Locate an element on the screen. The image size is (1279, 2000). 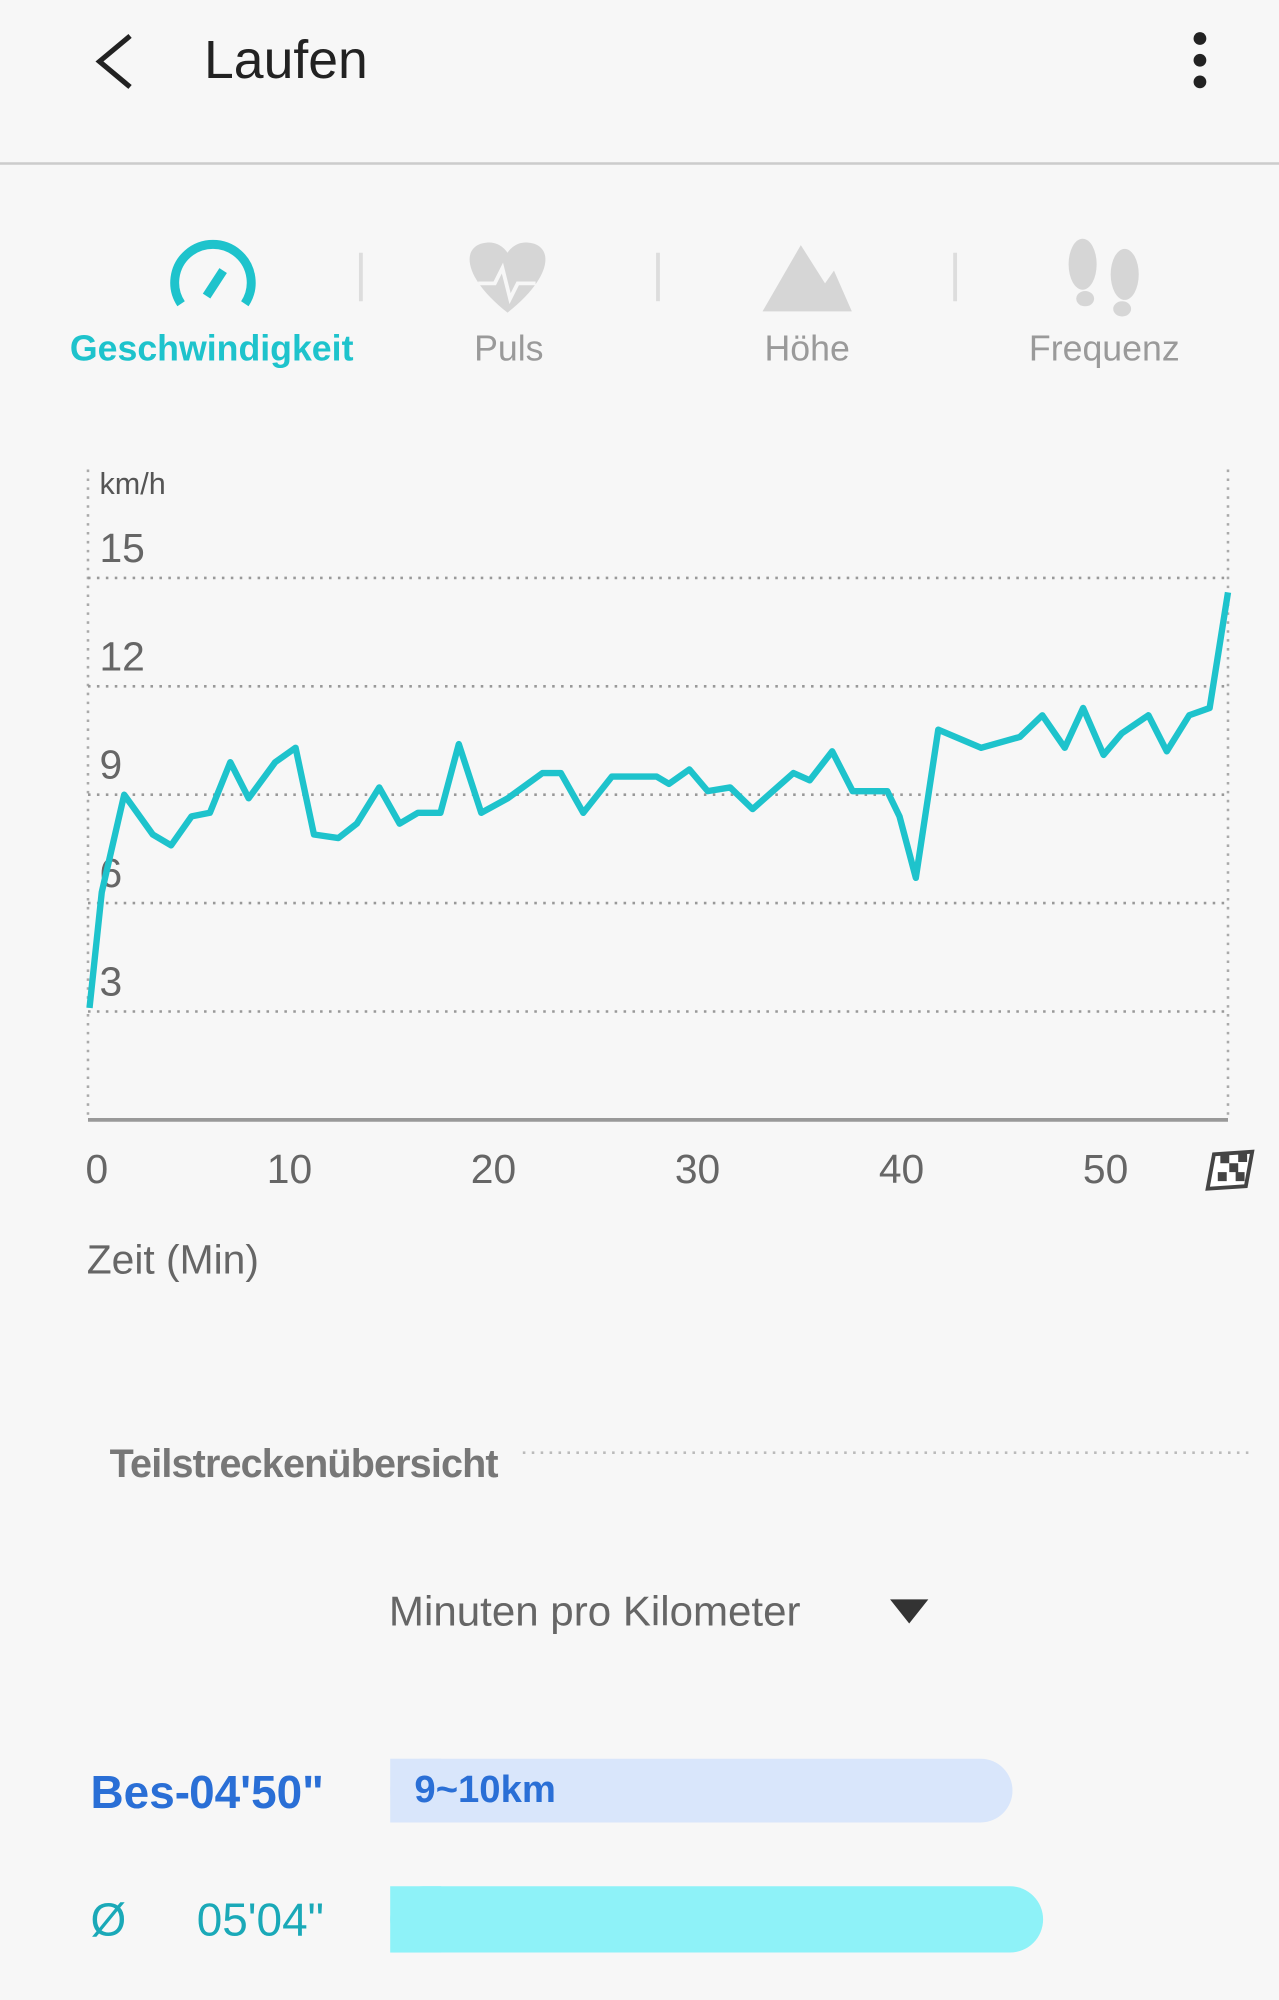
y-tick-label: 3 is located at coordinates (110, 981).